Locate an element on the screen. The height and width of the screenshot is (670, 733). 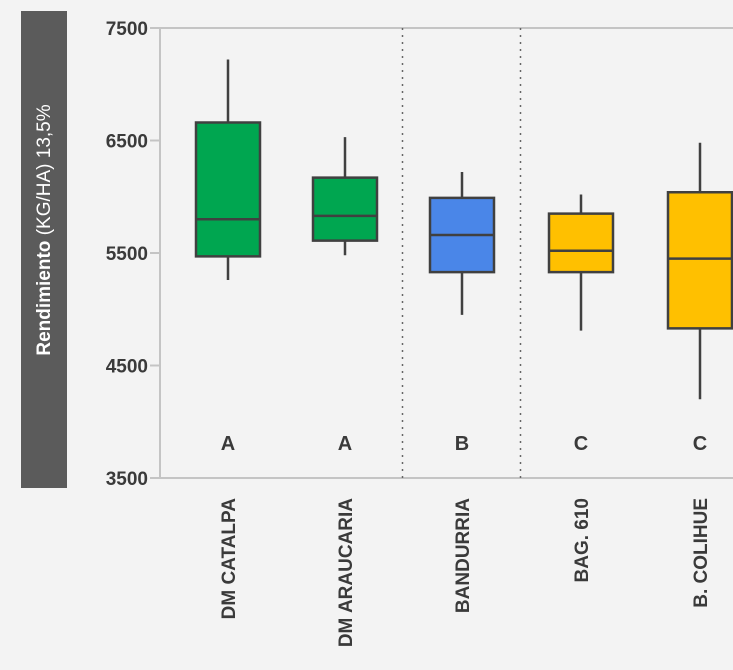
y-tick-label: 5500 is located at coordinates (127, 254).